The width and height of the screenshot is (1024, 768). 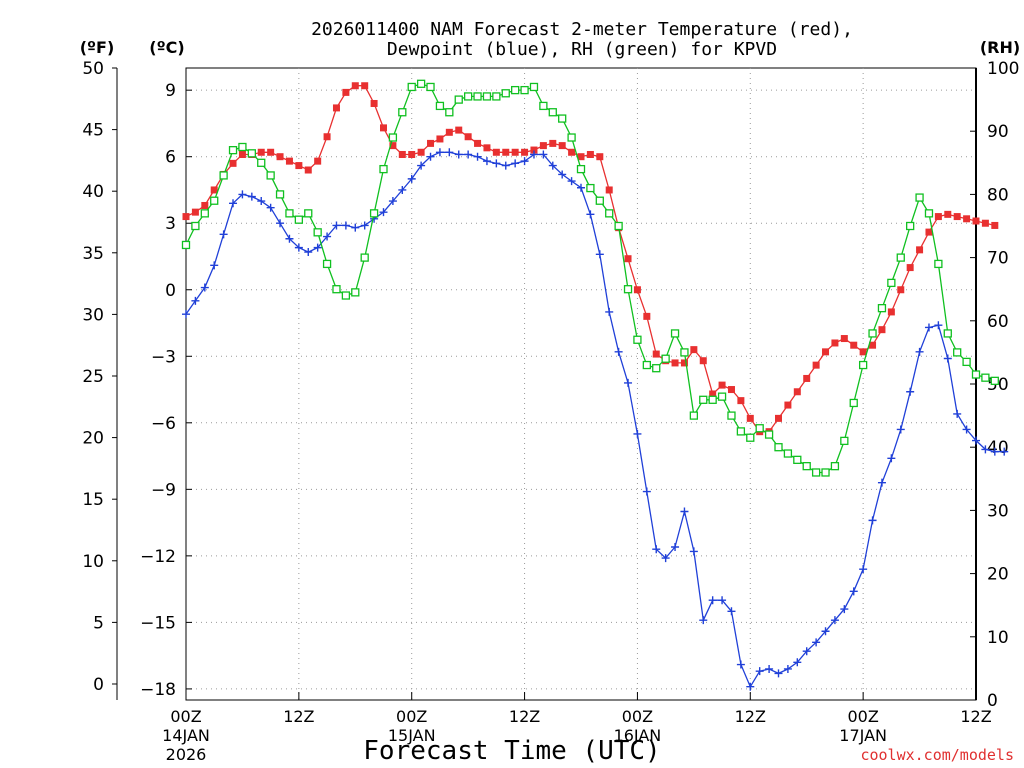 I want to click on time-tick-label: 12Z, so click(x=298, y=716).